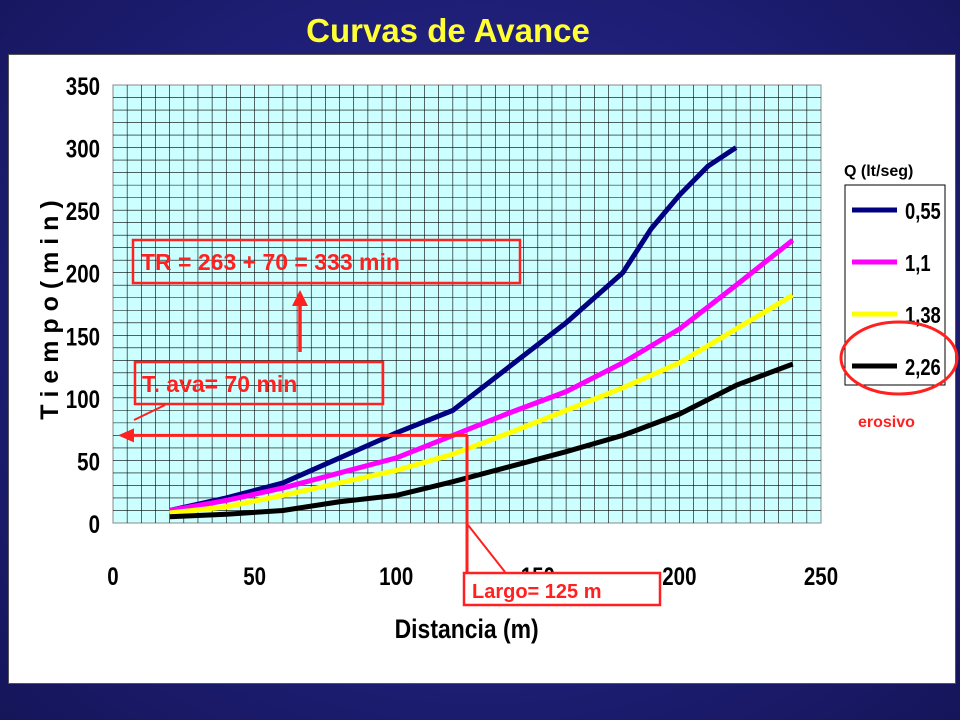 Image resolution: width=960 pixels, height=720 pixels. I want to click on tava-label: T. ava= 70 min, so click(219, 384).